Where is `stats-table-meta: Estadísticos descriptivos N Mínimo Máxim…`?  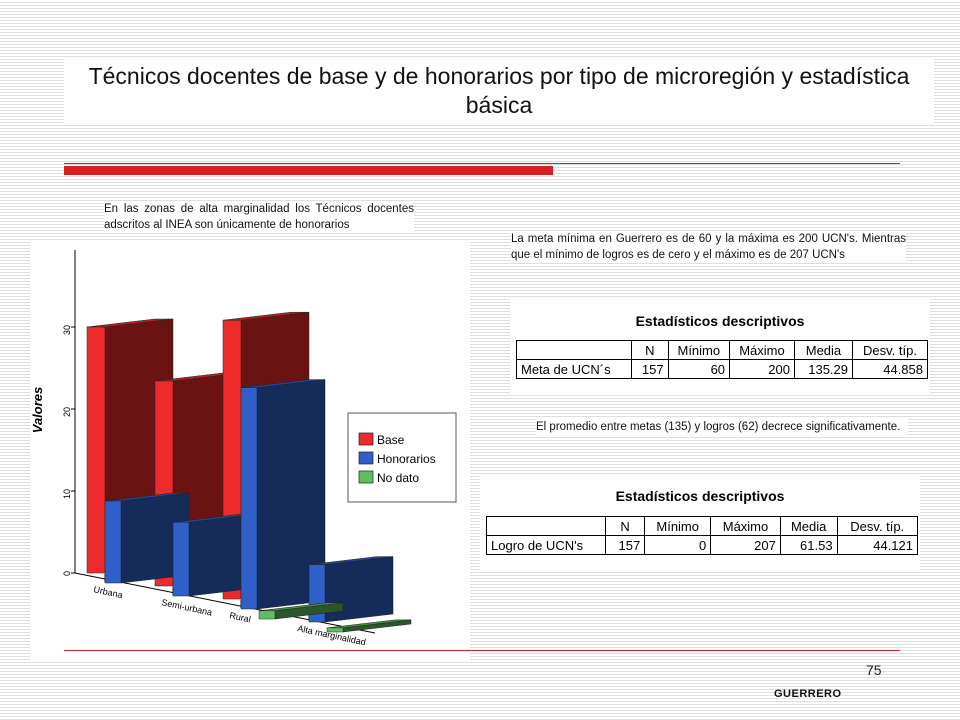 stats-table-meta: Estadísticos descriptivos N Mínimo Máxim… is located at coordinates (720, 345).